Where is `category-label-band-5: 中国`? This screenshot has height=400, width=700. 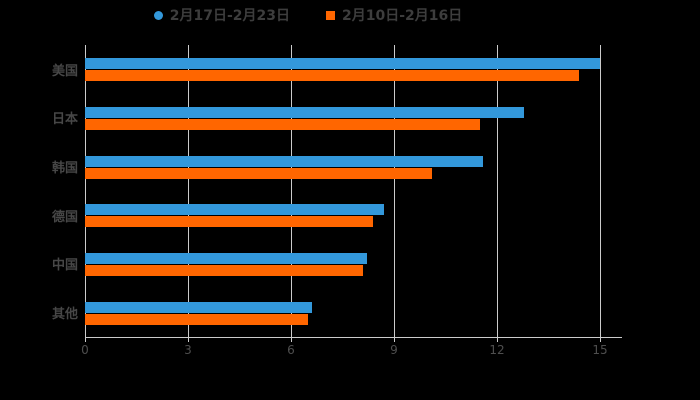
category-label-band-5: 中国 is located at coordinates (39, 264).